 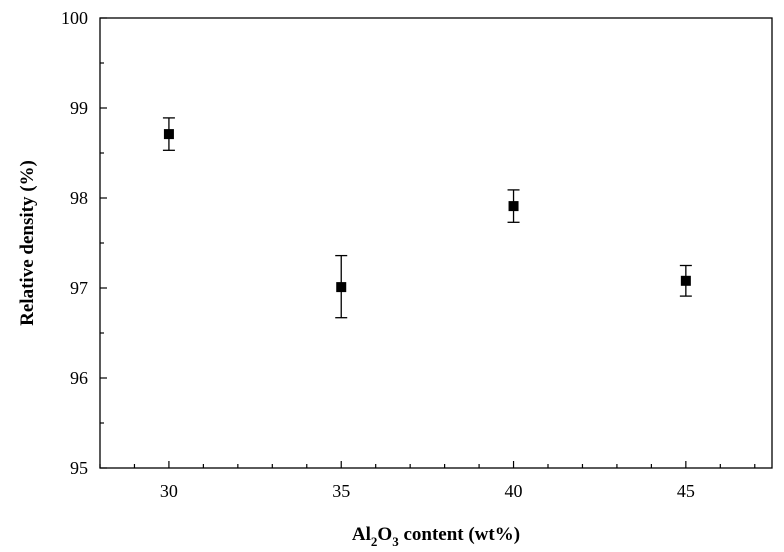 What do you see at coordinates (27, 243) in the screenshot?
I see `y-axis-title: Relative density (%)` at bounding box center [27, 243].